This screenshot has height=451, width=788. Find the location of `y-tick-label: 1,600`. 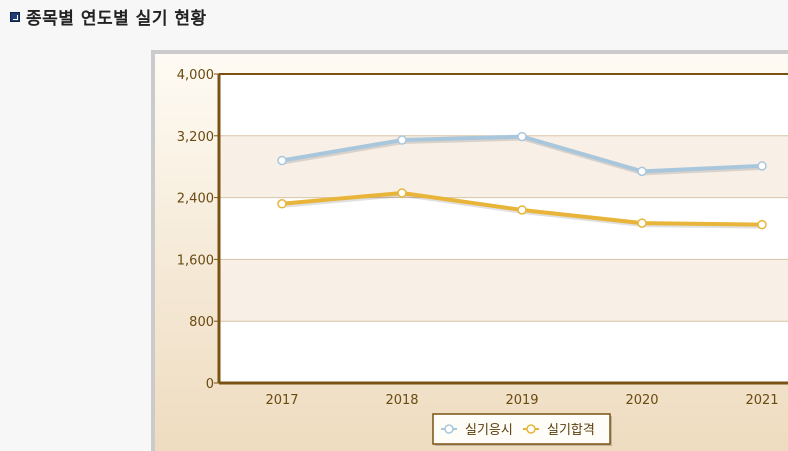

y-tick-label: 1,600 is located at coordinates (195, 260).